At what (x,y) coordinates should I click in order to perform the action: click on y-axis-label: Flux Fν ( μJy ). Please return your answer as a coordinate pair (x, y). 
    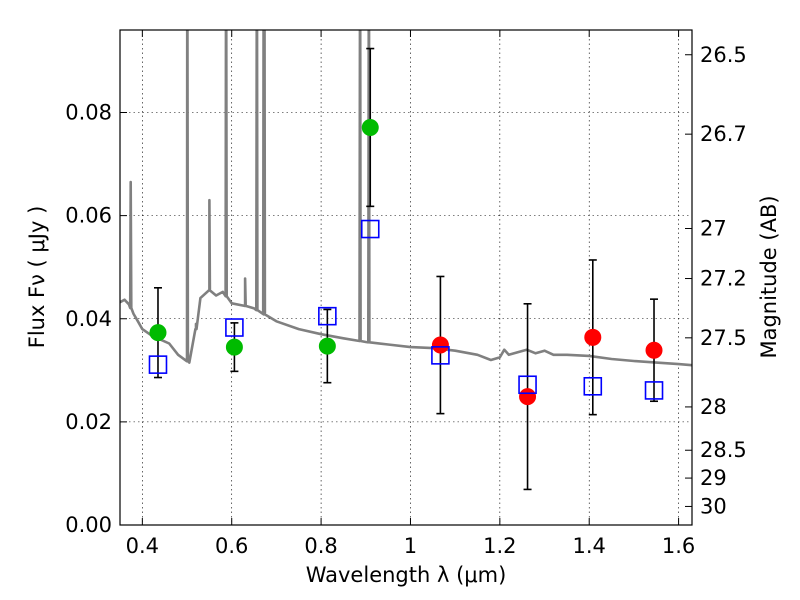
    Looking at the image, I should click on (37, 277).